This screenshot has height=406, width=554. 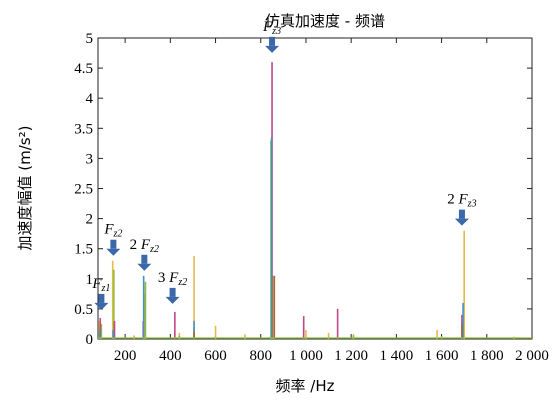 I want to click on x-tick-label: 800, so click(x=261, y=356).